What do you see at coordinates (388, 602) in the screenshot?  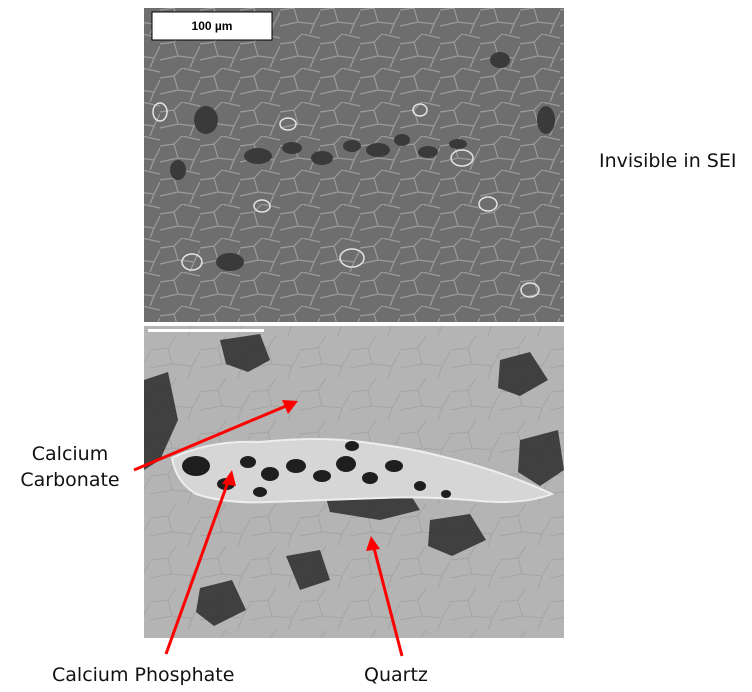 I see `quartz-arrow` at bounding box center [388, 602].